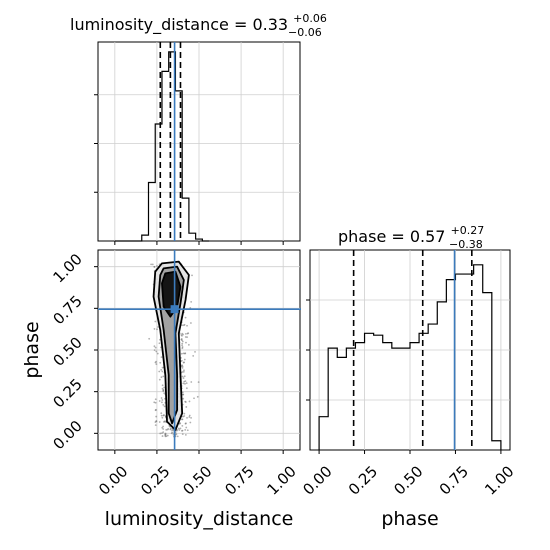 Image resolution: width=550 pixels, height=550 pixels. What do you see at coordinates (171, 345) in the screenshot?
I see `scatter-contours` at bounding box center [171, 345].